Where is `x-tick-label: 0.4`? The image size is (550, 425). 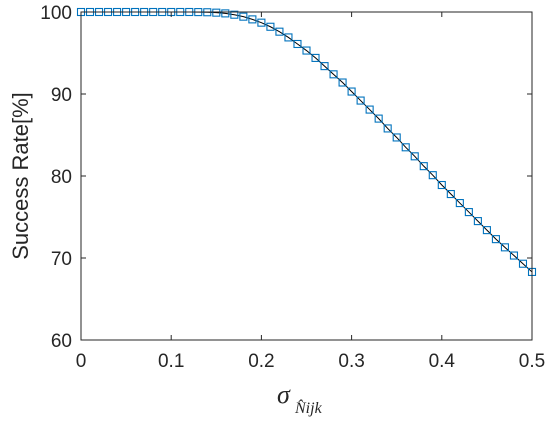
x-tick-label: 0.4 is located at coordinates (442, 361).